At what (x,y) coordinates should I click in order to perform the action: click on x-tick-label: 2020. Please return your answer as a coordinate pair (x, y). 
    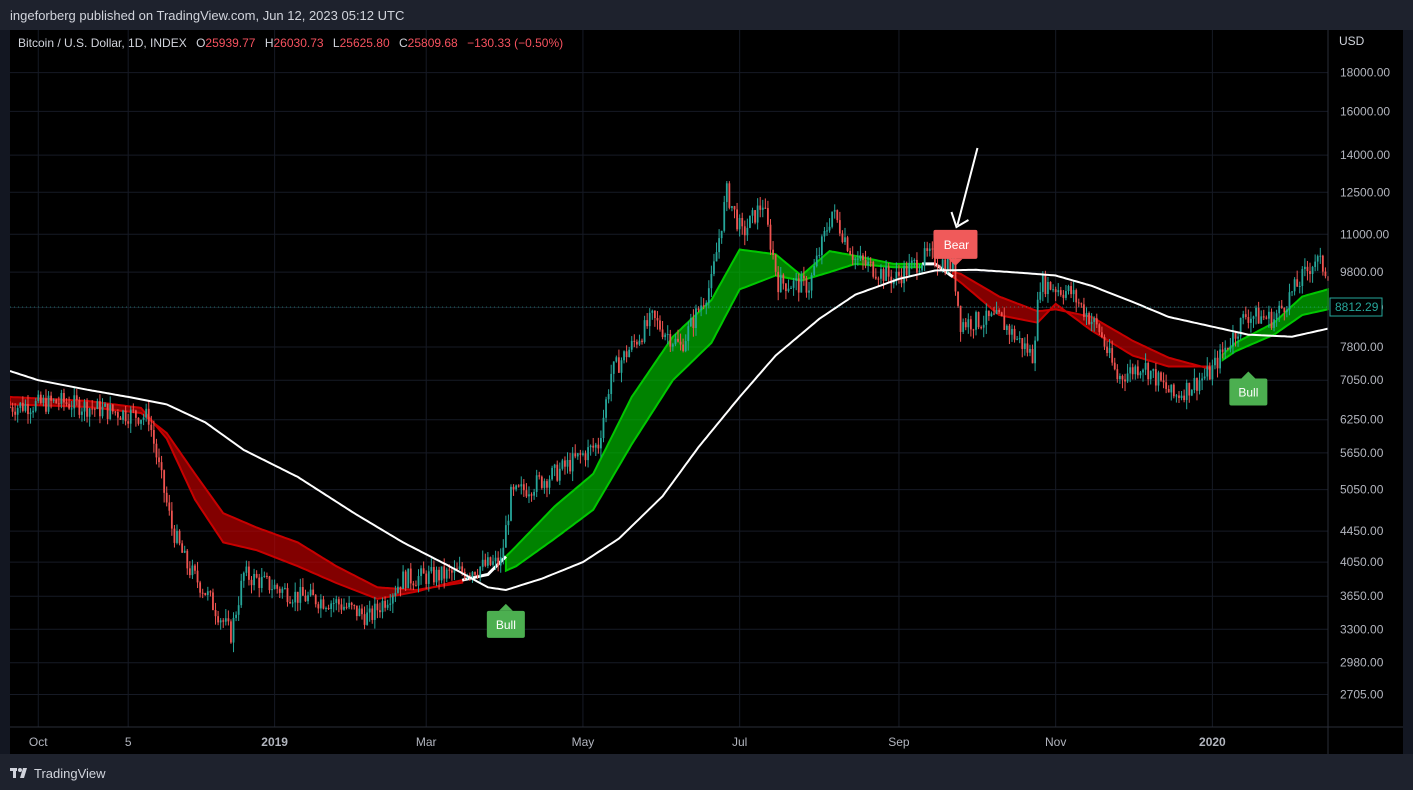
    Looking at the image, I should click on (1212, 742).